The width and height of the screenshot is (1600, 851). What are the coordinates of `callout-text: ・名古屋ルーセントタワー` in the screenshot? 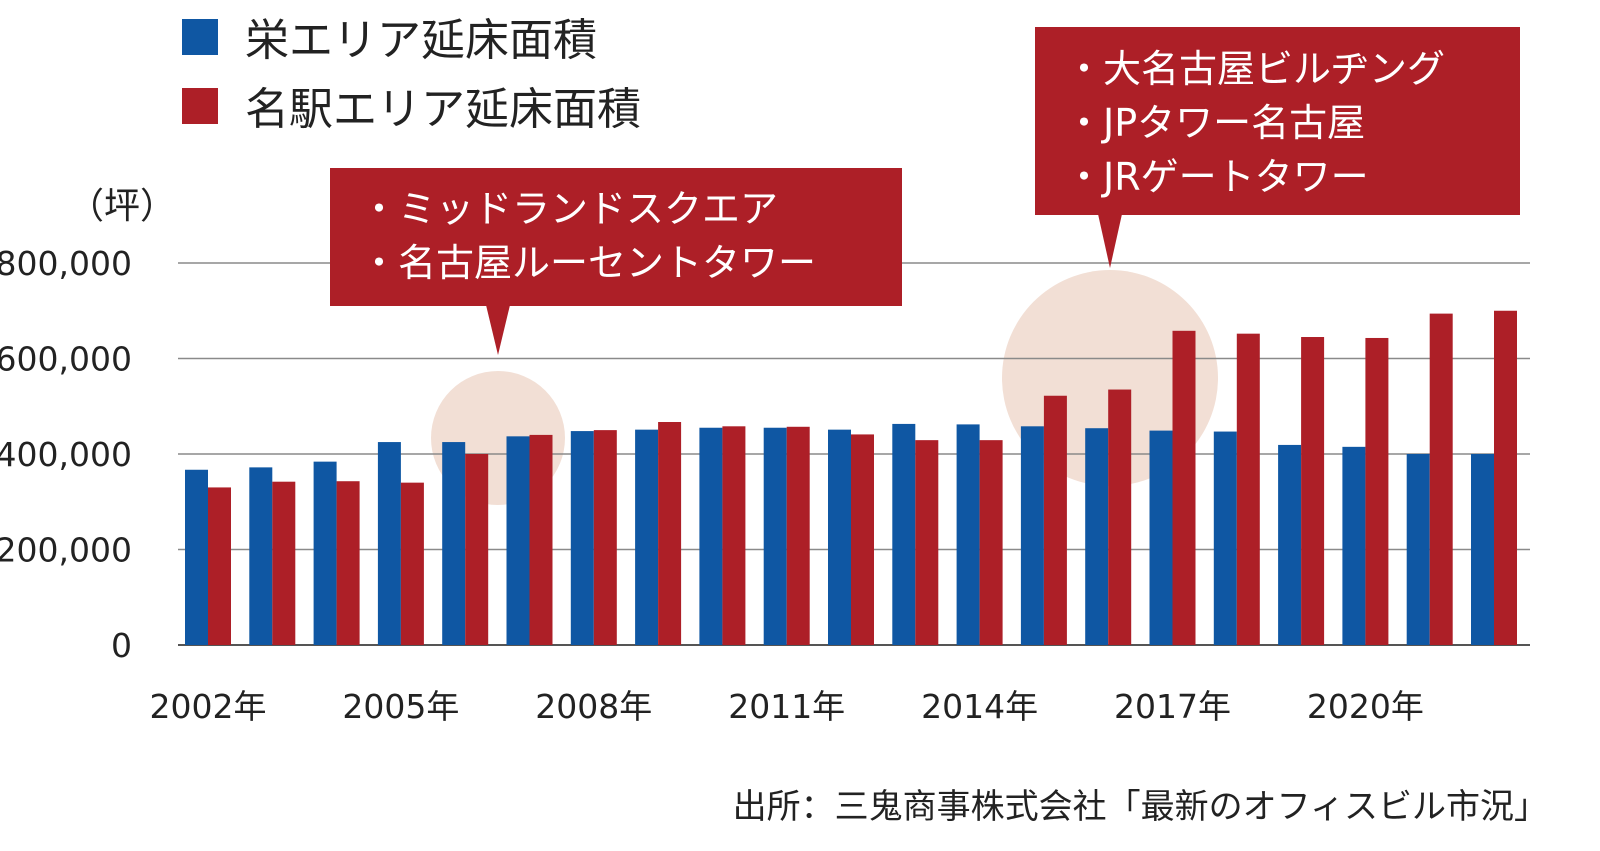 It's located at (588, 263).